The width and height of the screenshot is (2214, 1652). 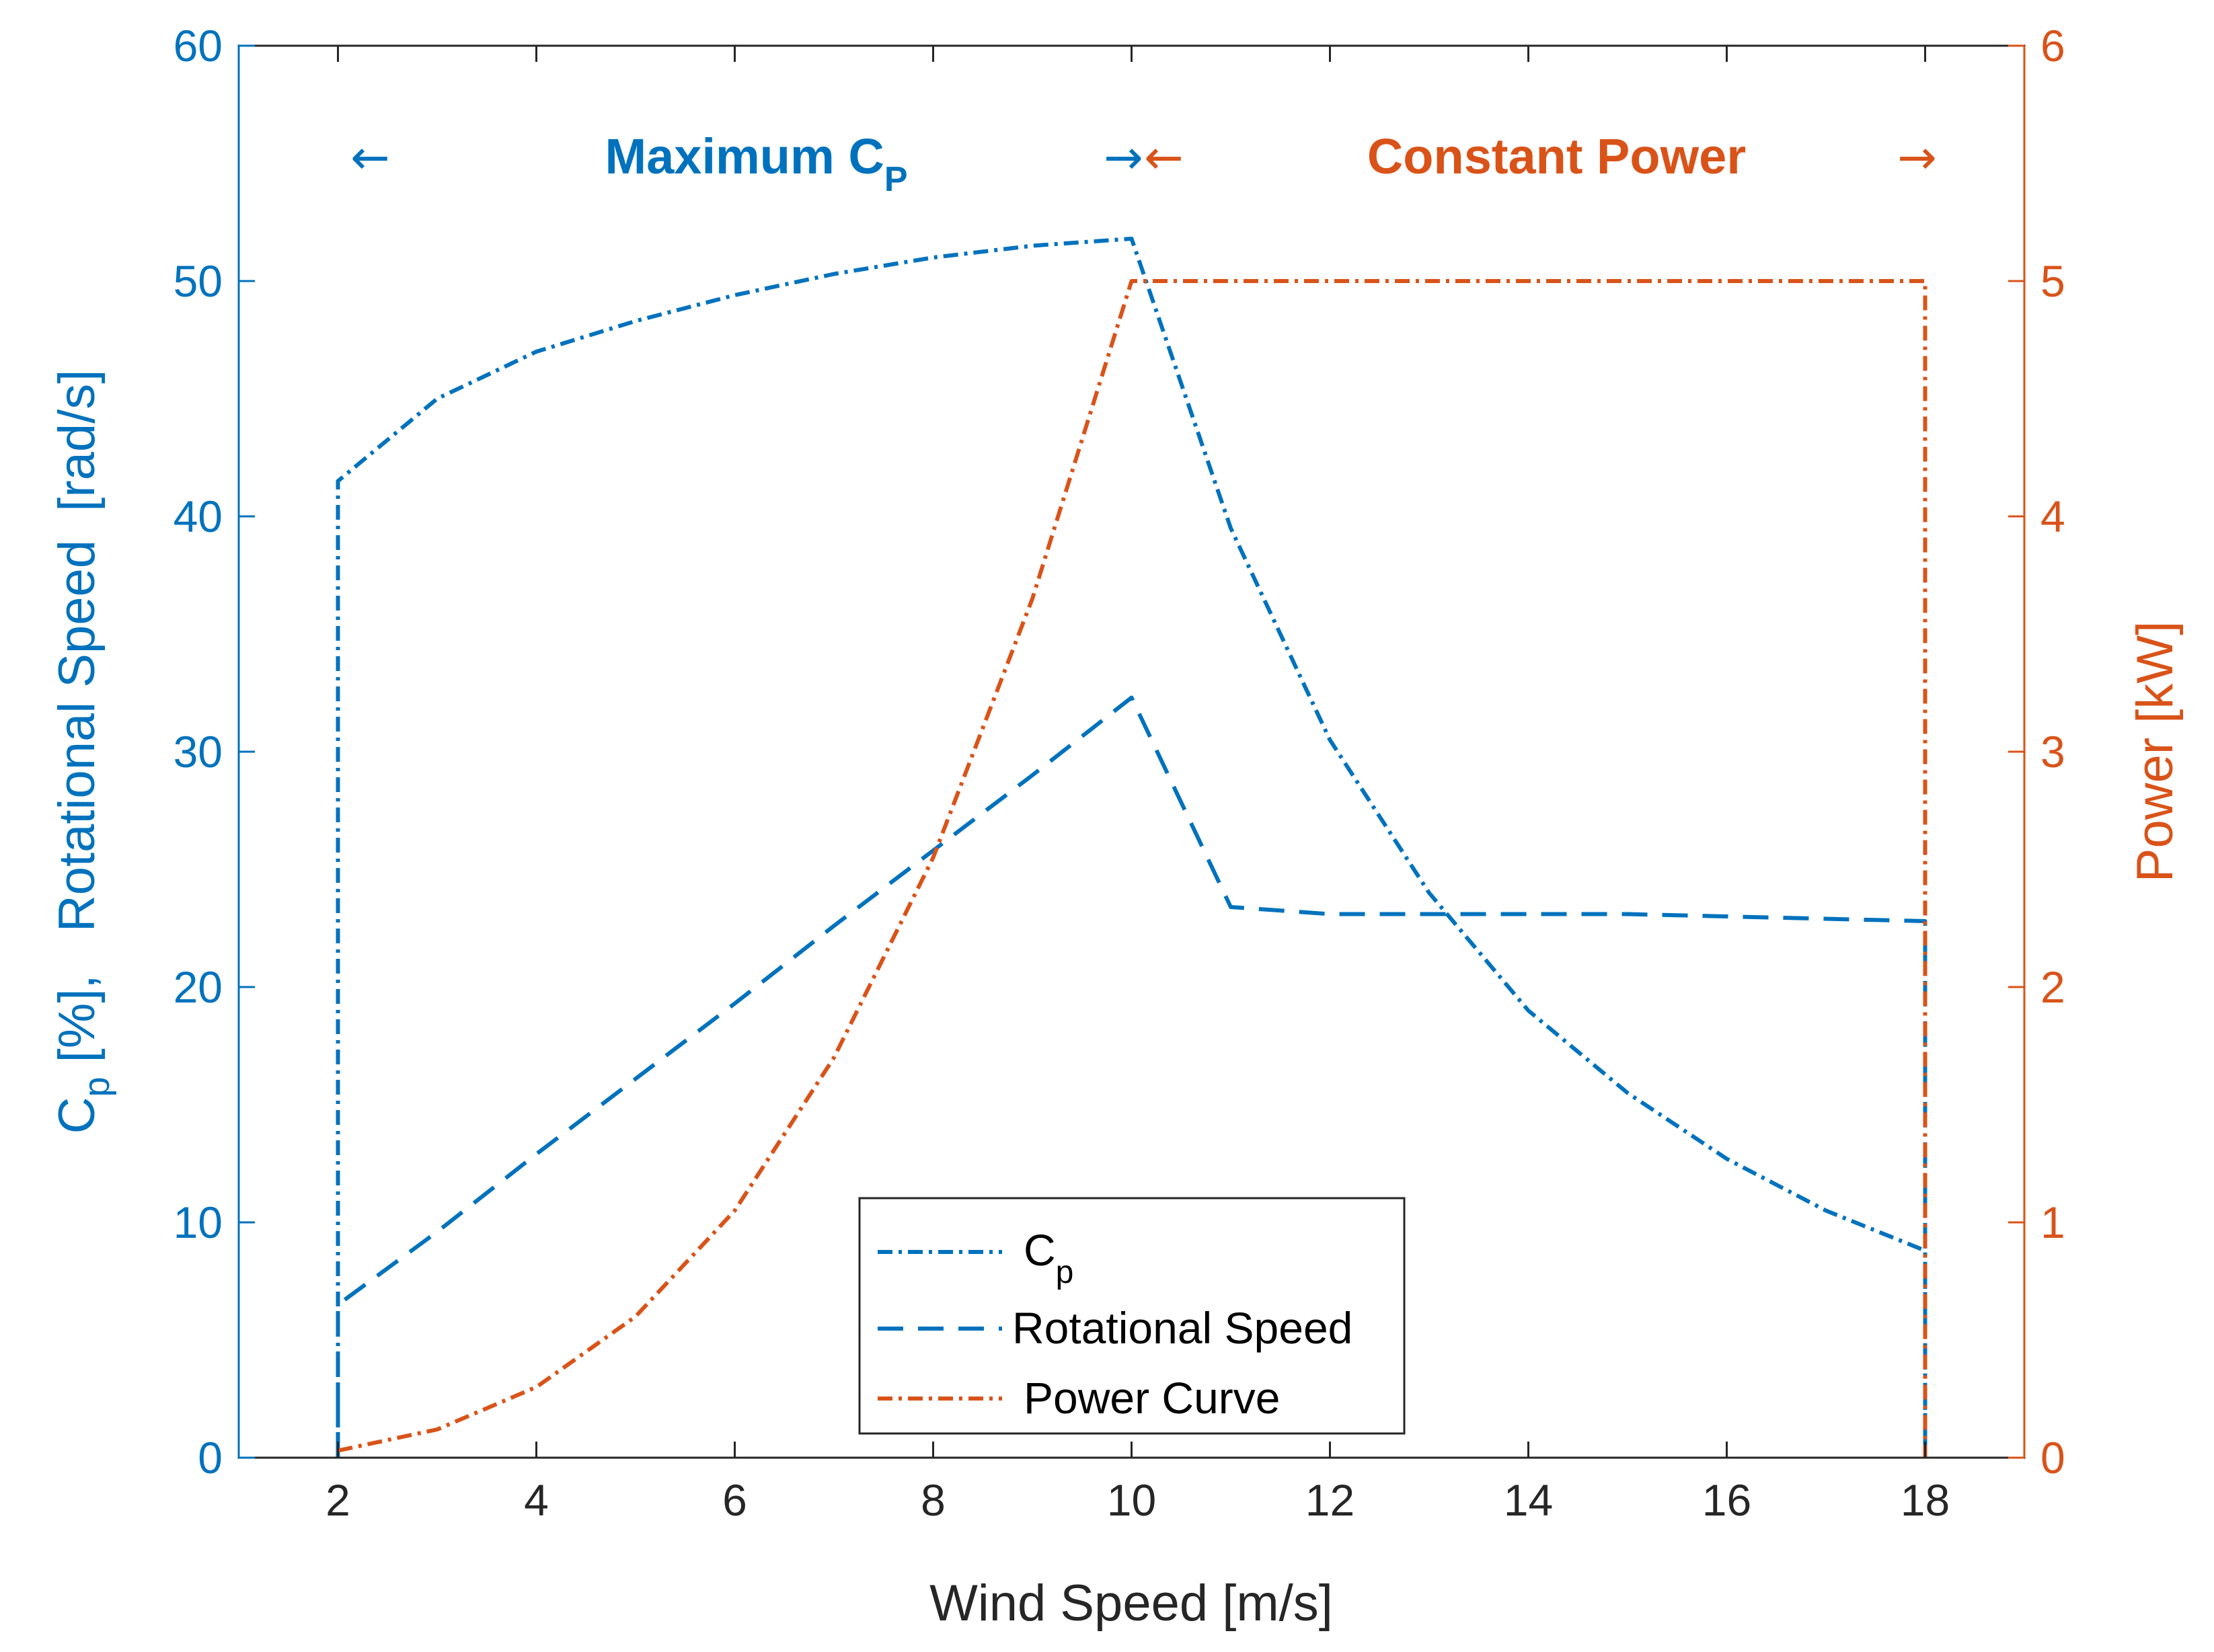 I want to click on y-left-tick-label: 40, so click(x=198, y=516).